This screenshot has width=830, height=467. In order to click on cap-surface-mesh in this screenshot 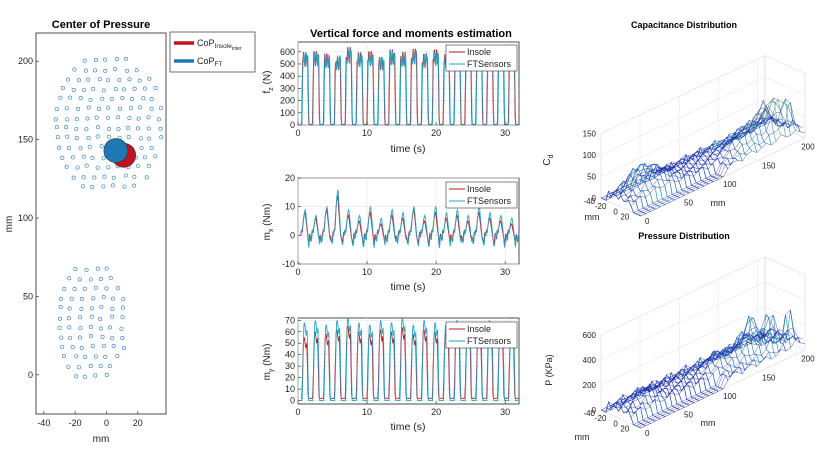, I will do `click(703, 157)`.